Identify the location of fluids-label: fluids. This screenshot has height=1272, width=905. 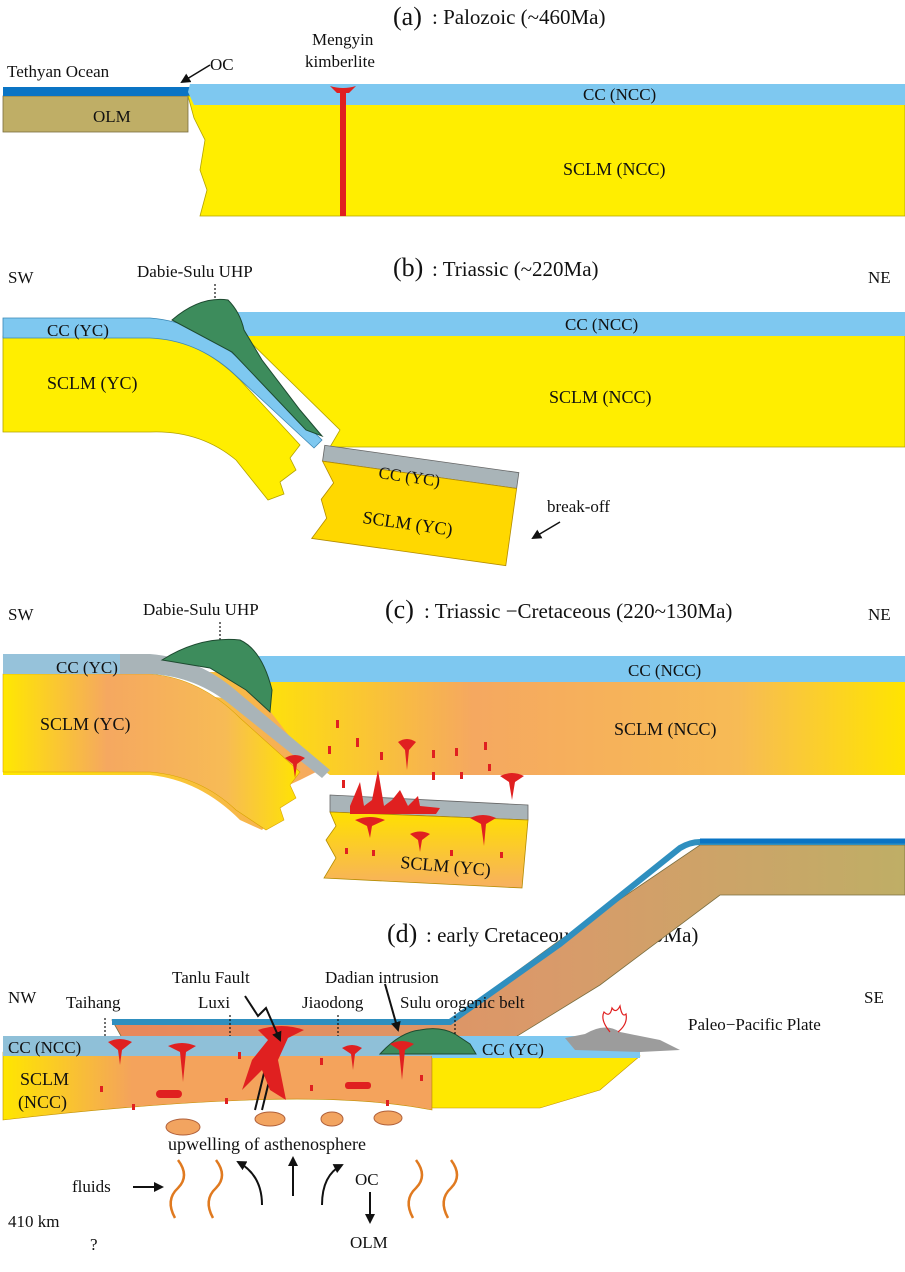
(91, 1186).